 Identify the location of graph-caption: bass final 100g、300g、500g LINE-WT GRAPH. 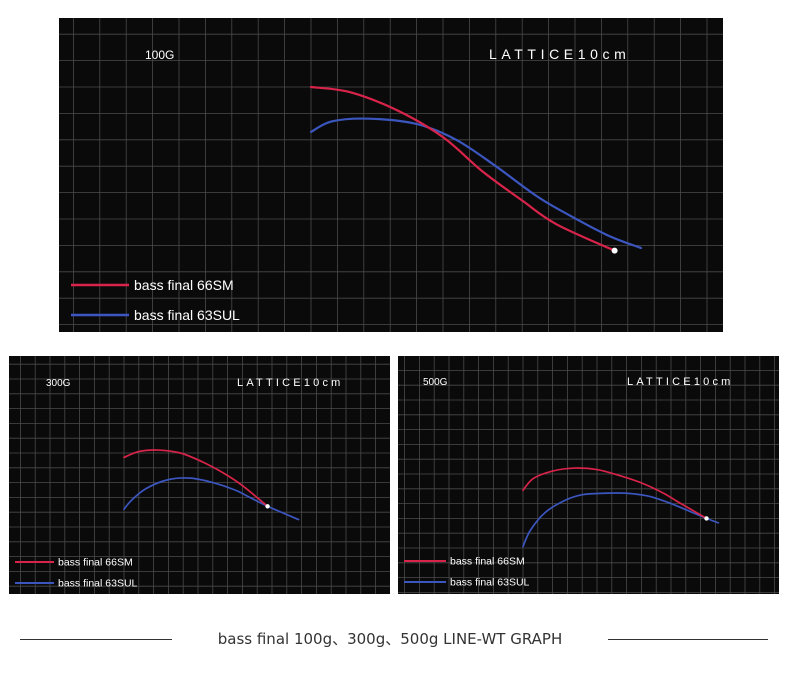
(390, 639).